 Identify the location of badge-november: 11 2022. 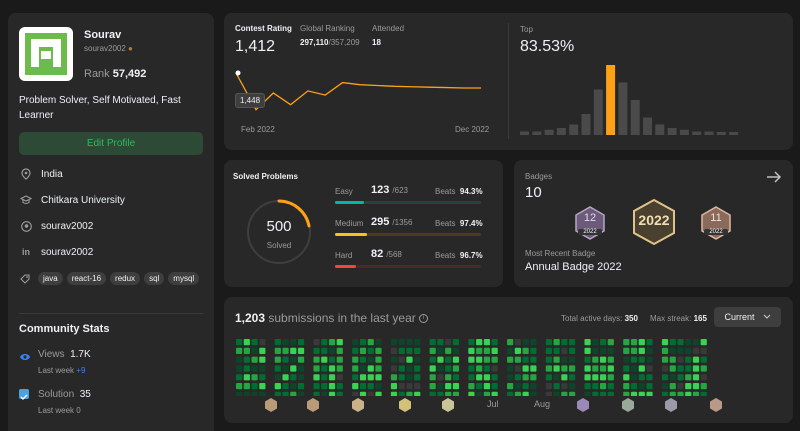
(716, 223).